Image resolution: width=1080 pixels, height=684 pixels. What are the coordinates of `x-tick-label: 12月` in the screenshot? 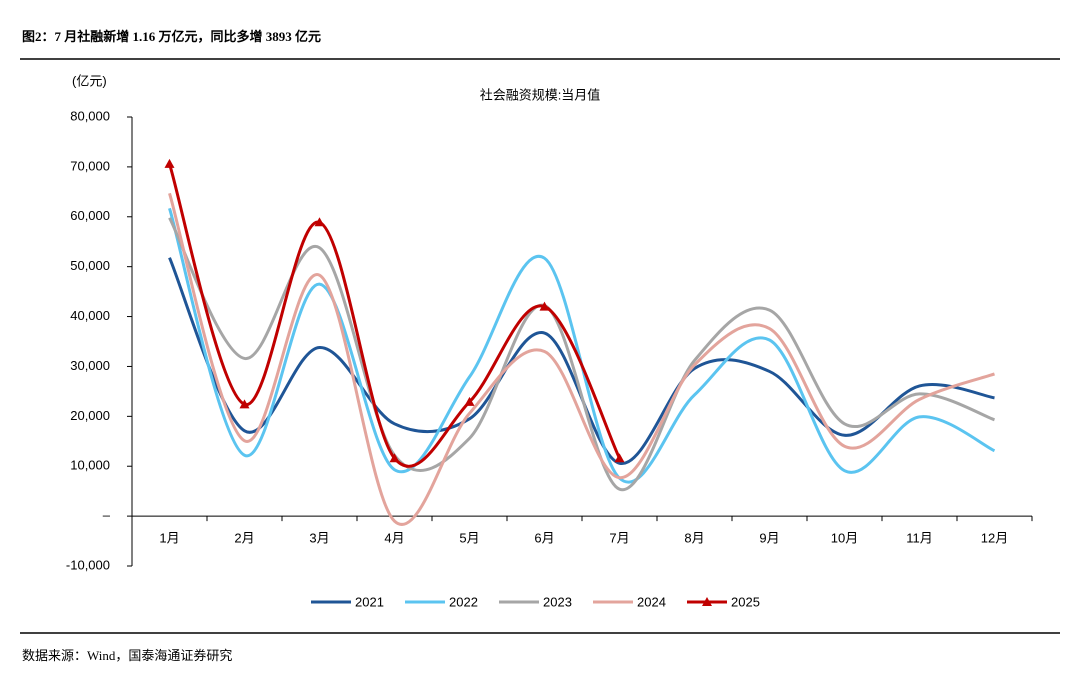 It's located at (994, 538).